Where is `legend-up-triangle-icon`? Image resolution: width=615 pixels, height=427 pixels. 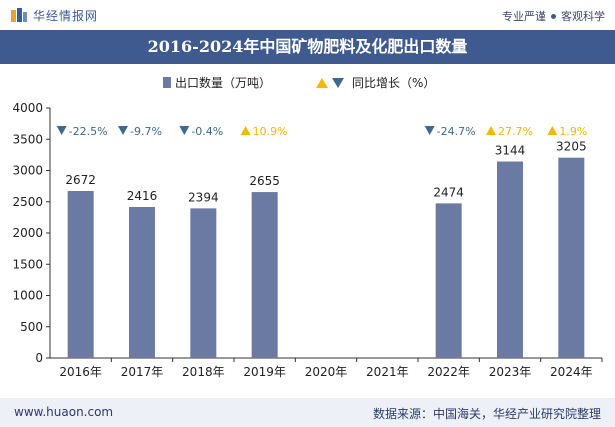
legend-up-triangle-icon is located at coordinates (322, 83).